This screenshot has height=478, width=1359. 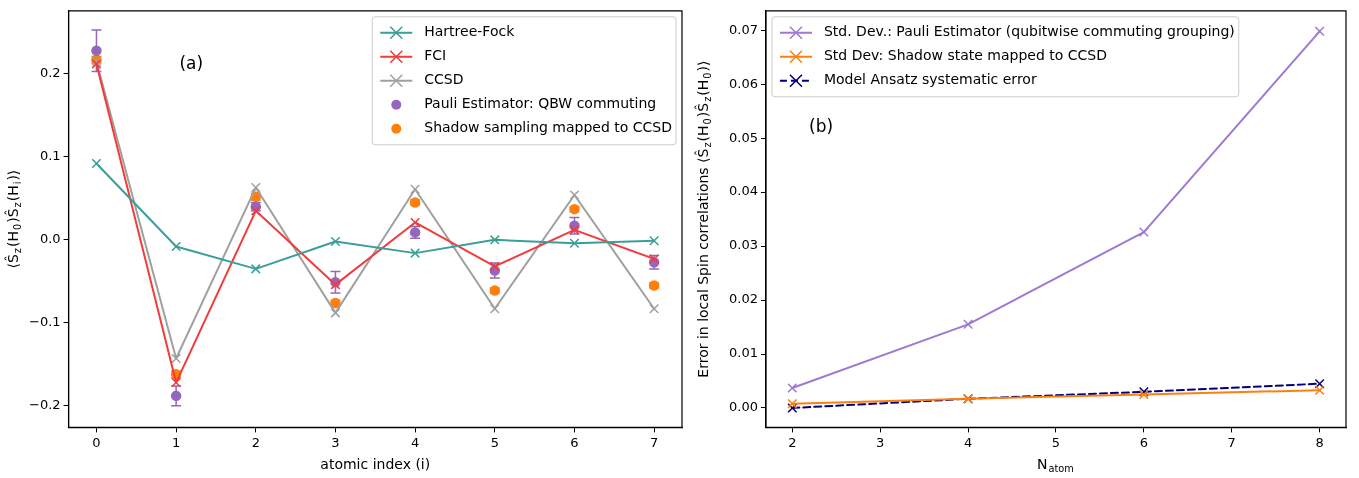 What do you see at coordinates (703, 219) in the screenshot?
I see `text: Error in local Spin correlations ⟨Ŝz(H0)Ŝz(H0)⟩` at bounding box center [703, 219].